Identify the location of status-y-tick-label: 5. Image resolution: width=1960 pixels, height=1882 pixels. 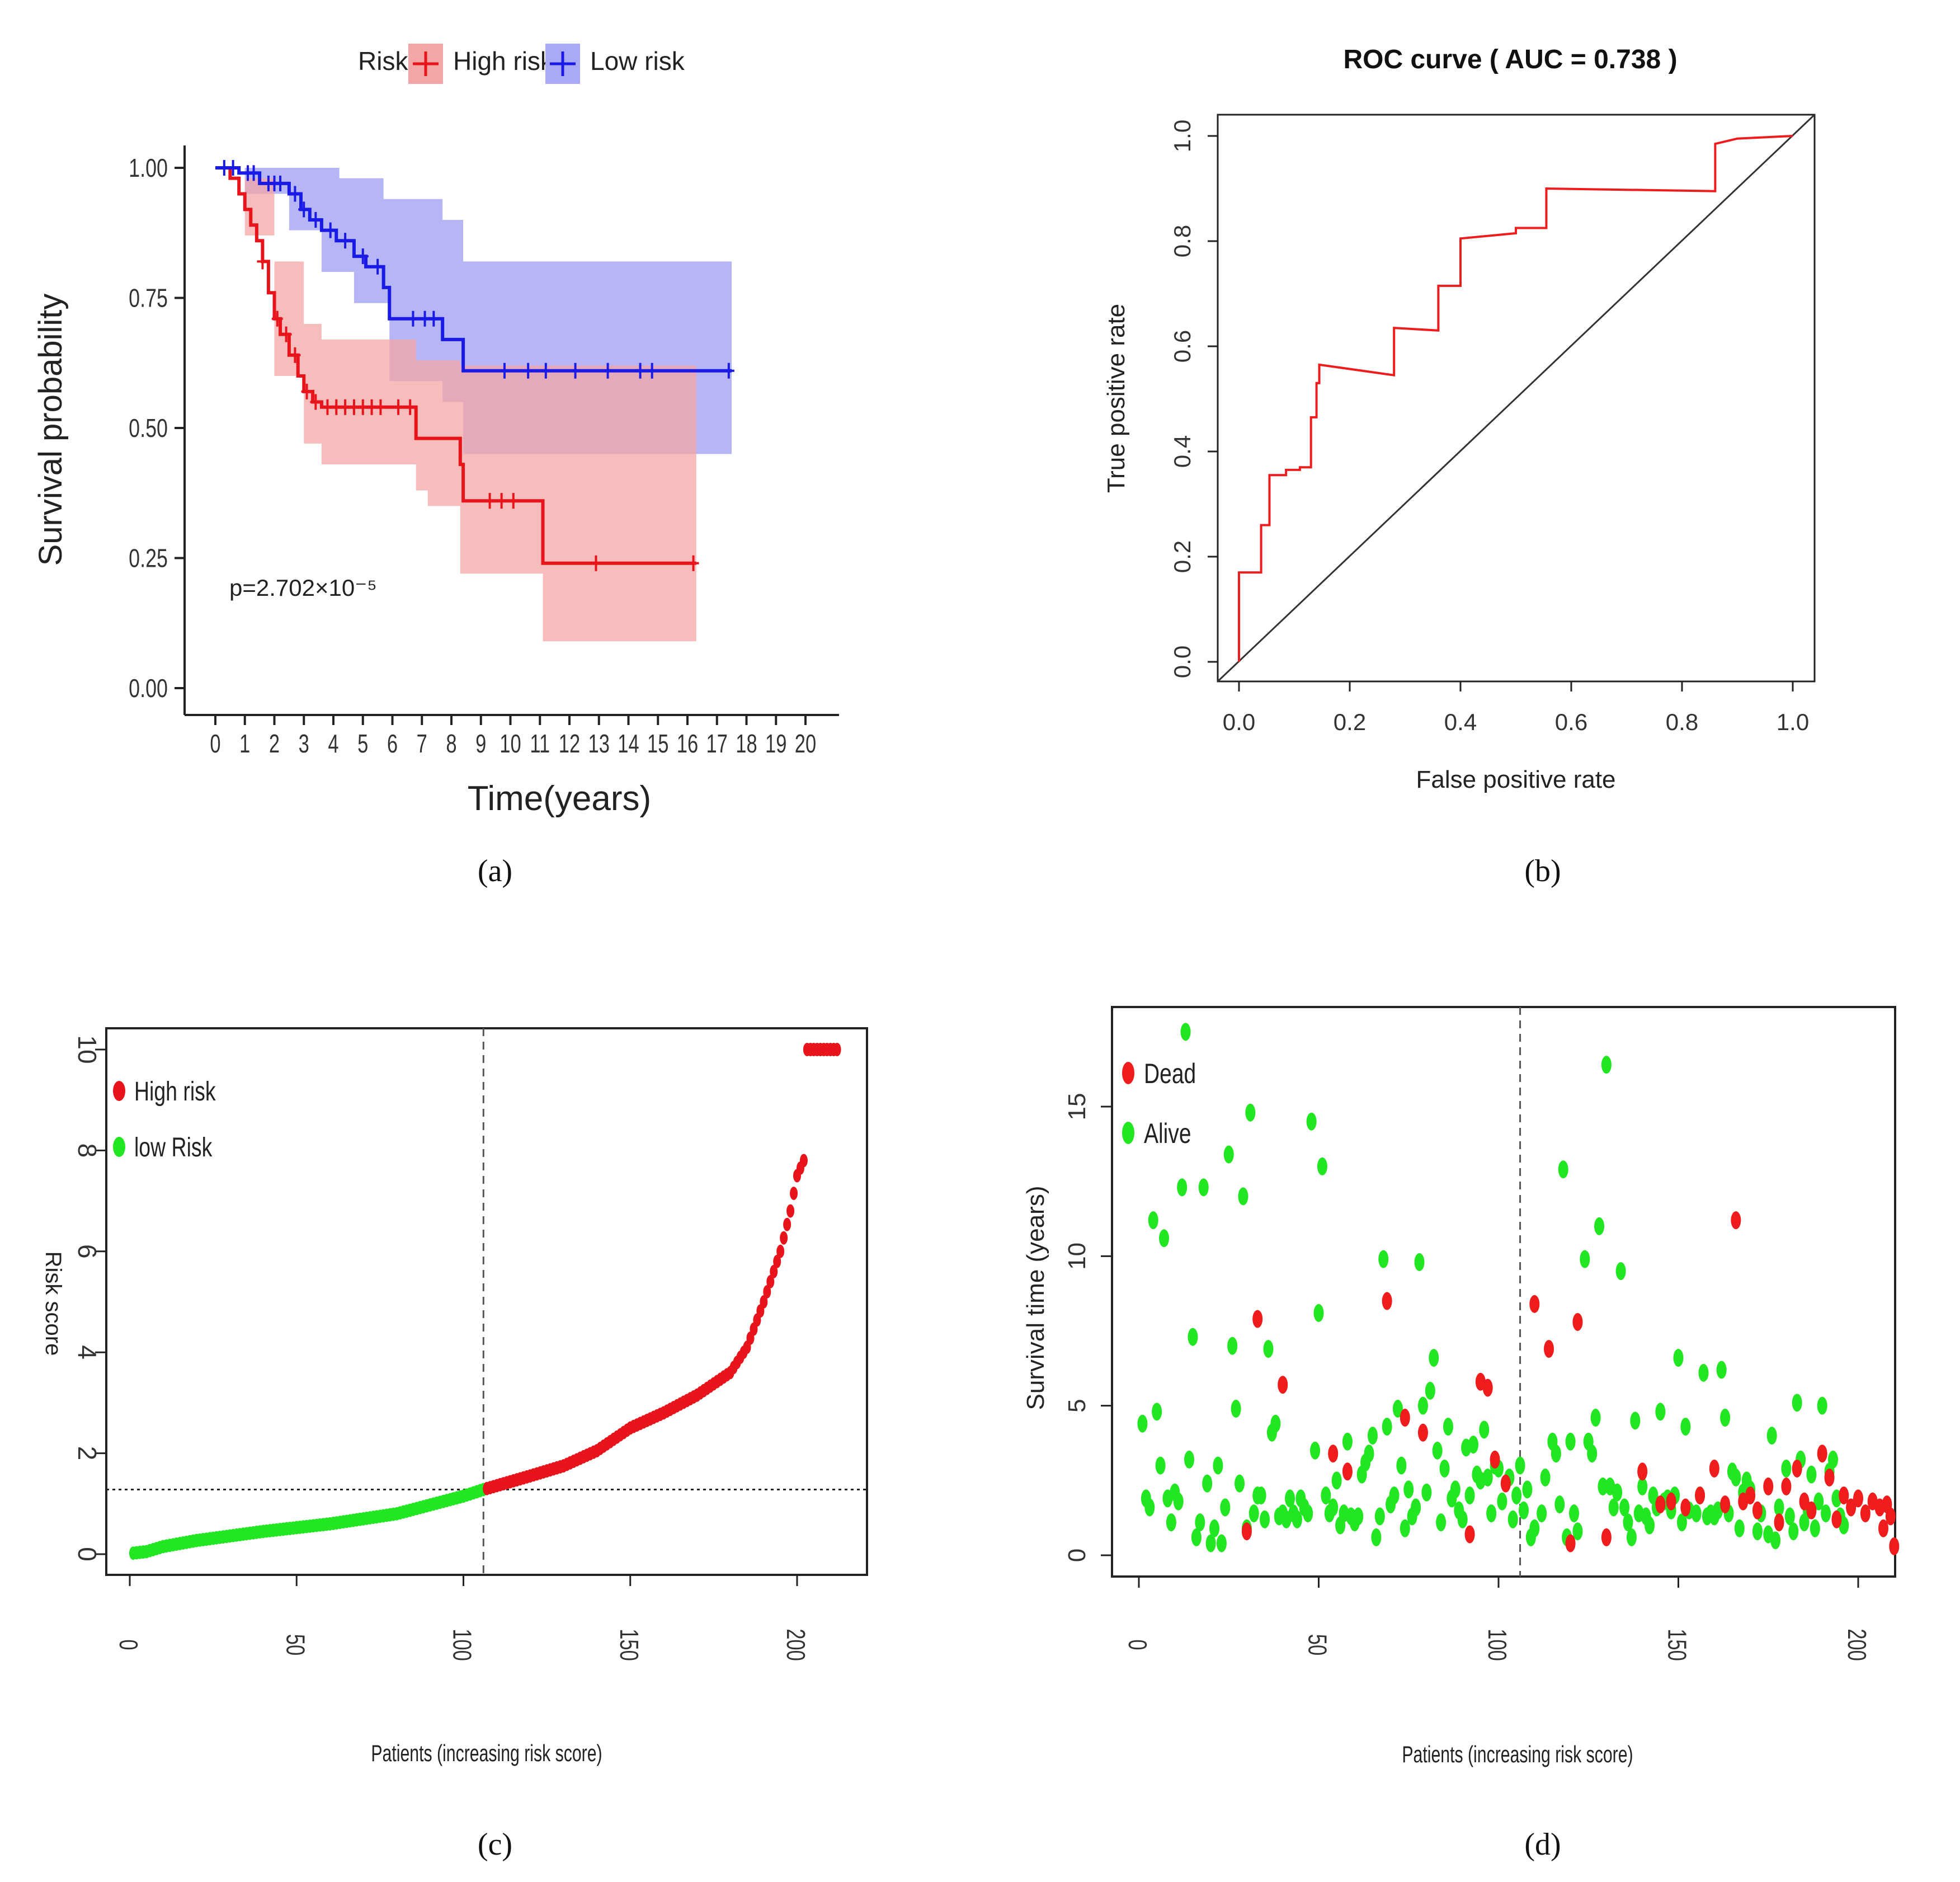
(1077, 1406).